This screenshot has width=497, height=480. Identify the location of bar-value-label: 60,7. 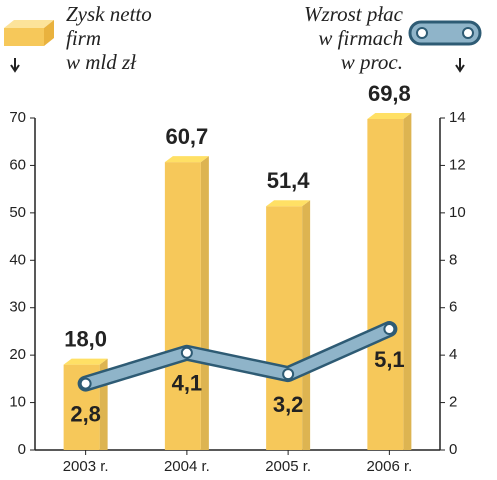
(186, 136).